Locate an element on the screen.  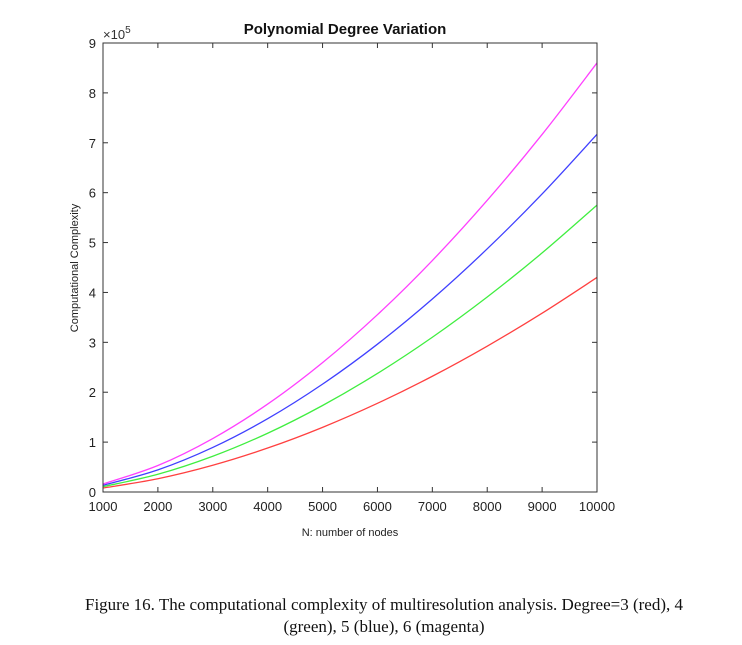
y-tick-label: 2 is located at coordinates (92, 392).